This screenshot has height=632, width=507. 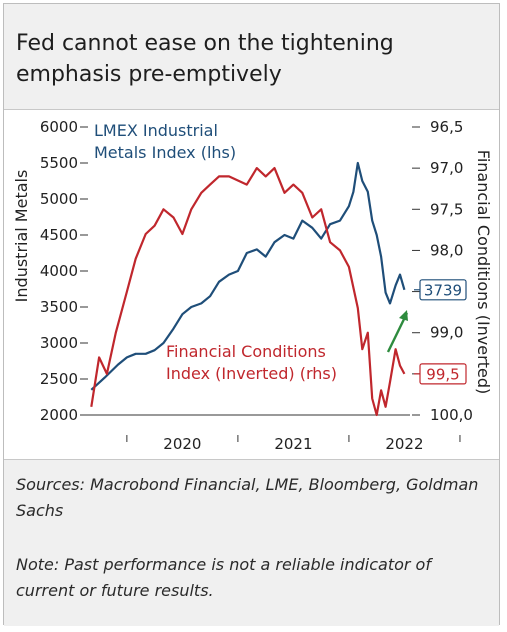 I want to click on lmex-series-label: LMEX Industrial Metals Index (lhs), so click(x=165, y=141).